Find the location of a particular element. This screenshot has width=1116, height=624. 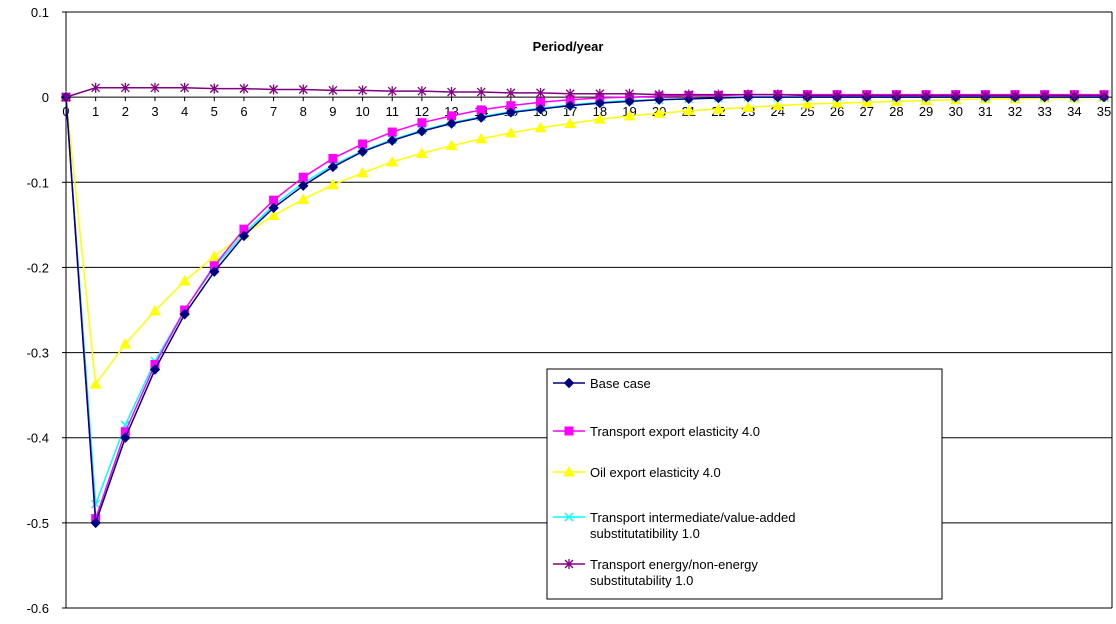

legend-label-line: substitutability 1.0 is located at coordinates (641, 580).